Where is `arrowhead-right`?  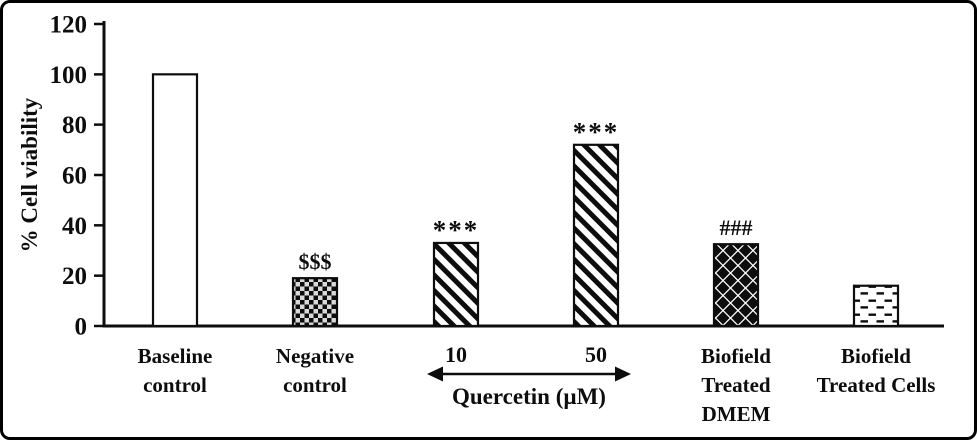
arrowhead-right is located at coordinates (623, 374).